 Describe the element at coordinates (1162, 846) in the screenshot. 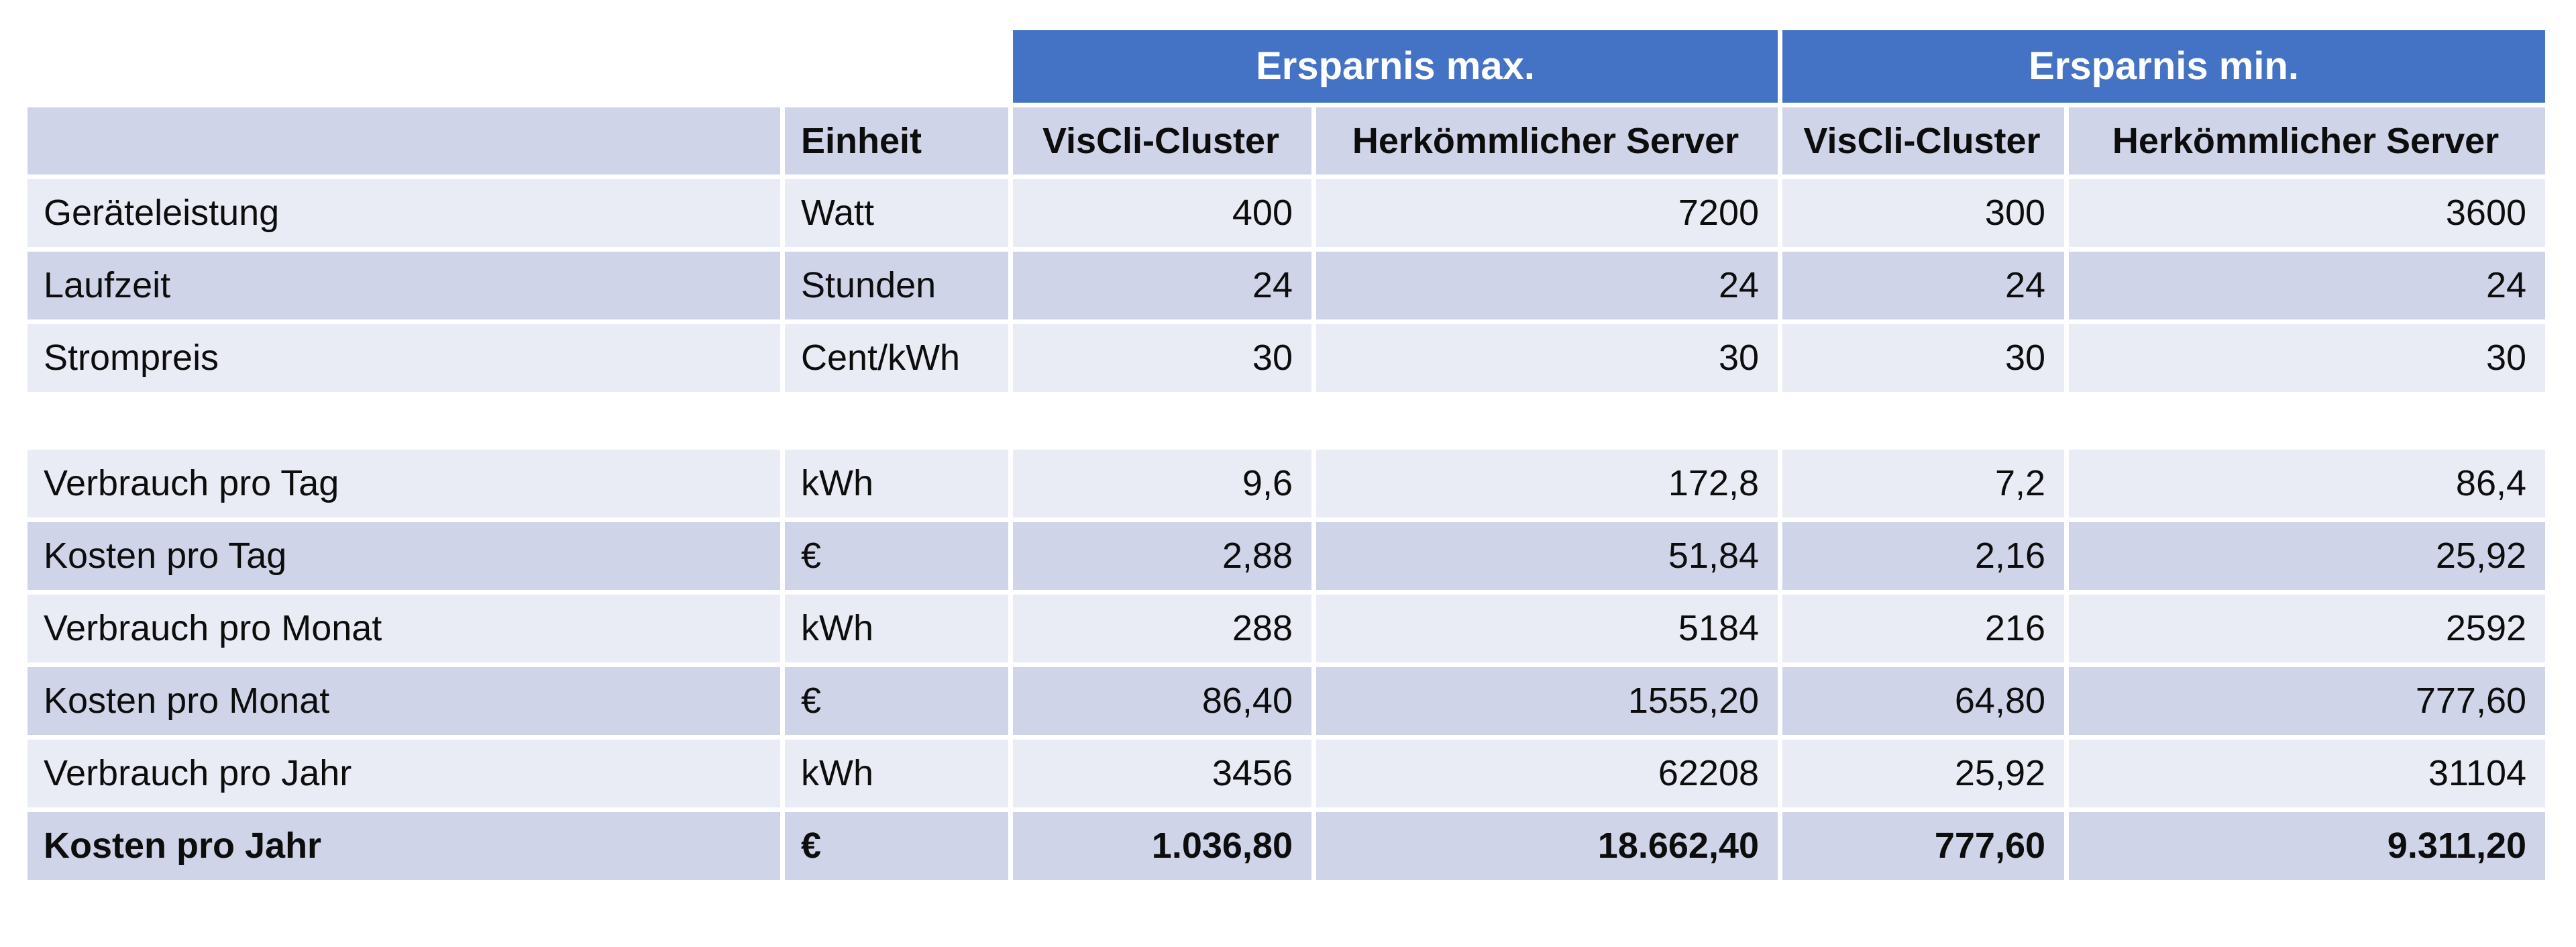

I see `value-cell: 1.036,80` at that location.